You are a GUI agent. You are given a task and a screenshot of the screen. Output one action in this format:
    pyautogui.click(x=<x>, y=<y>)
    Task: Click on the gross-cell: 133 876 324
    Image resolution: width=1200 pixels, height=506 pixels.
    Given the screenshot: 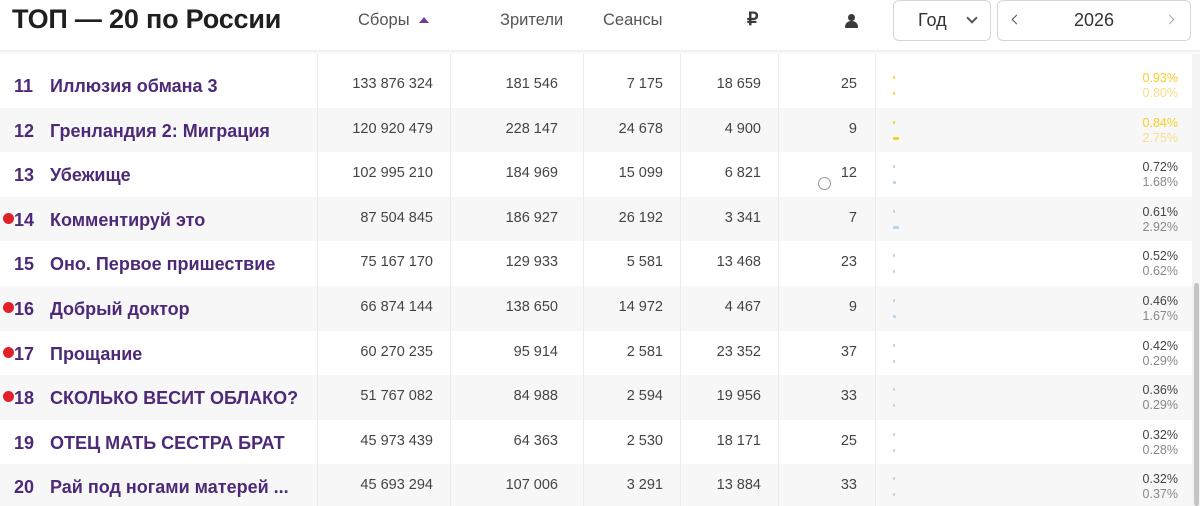 What is the action you would take?
    pyautogui.click(x=392, y=84)
    